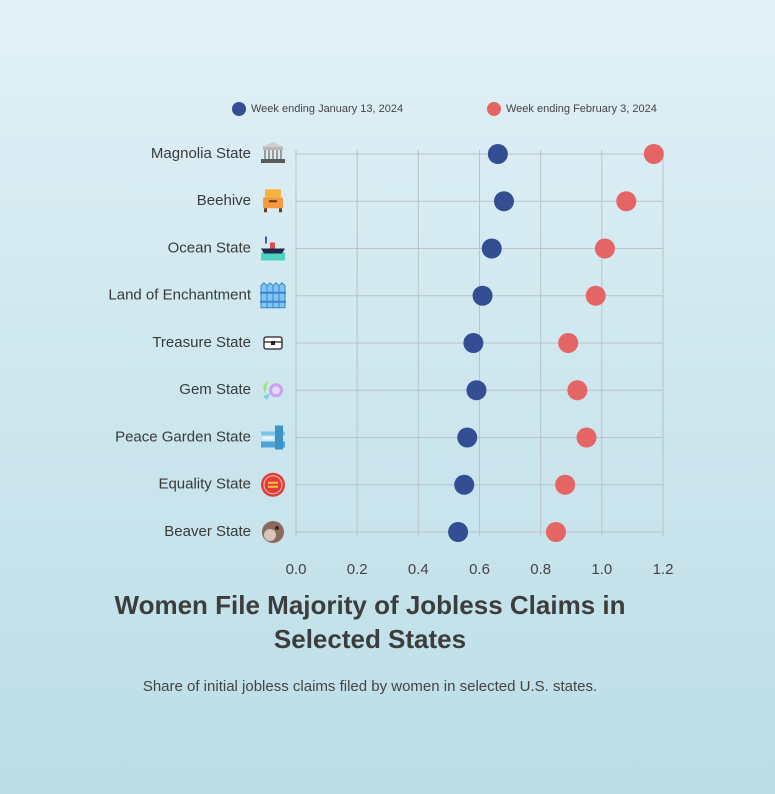 This screenshot has width=775, height=794. Describe the element at coordinates (494, 109) in the screenshot. I see `legend-marker-feb` at that location.